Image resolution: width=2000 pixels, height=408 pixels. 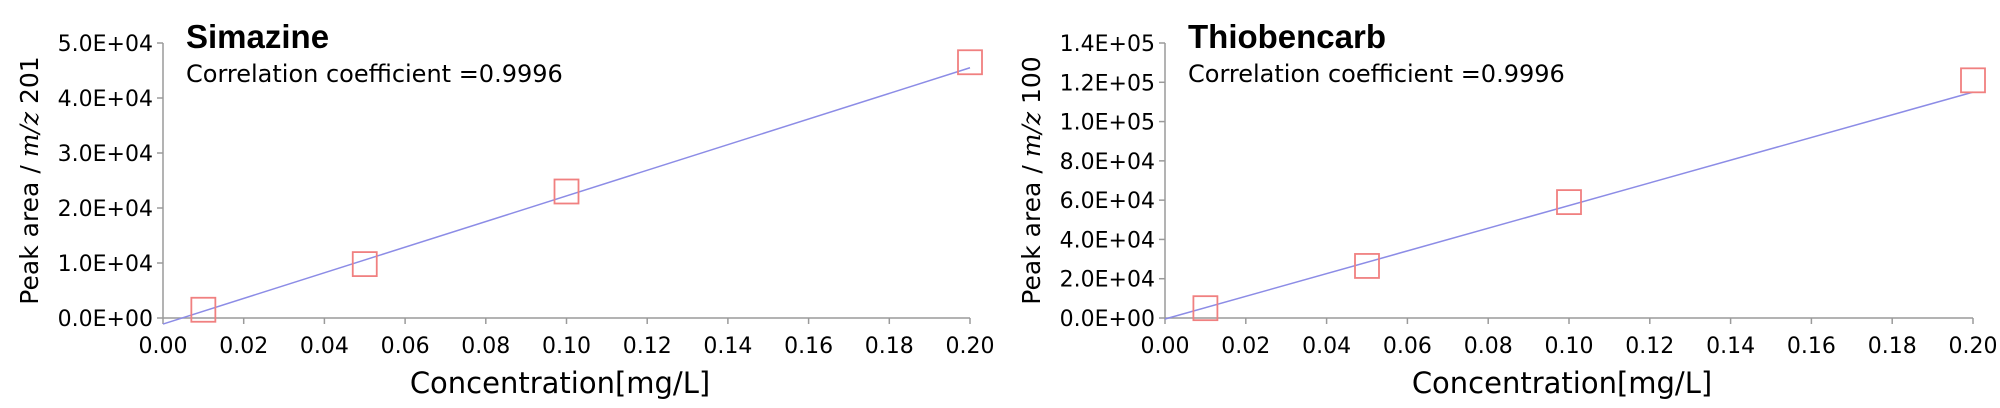 What do you see at coordinates (1031, 84) in the screenshot?
I see `y-axis-label-suffix: 100` at bounding box center [1031, 84].